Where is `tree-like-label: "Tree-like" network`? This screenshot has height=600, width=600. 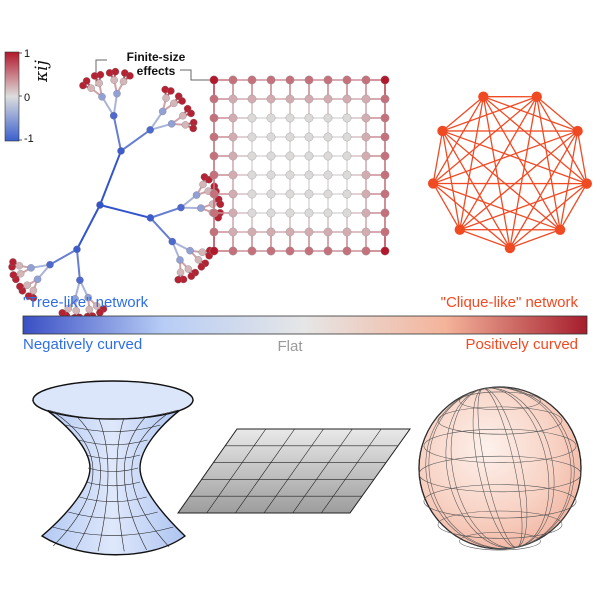
tree-like-label: "Tree-like" network is located at coordinates (86, 302).